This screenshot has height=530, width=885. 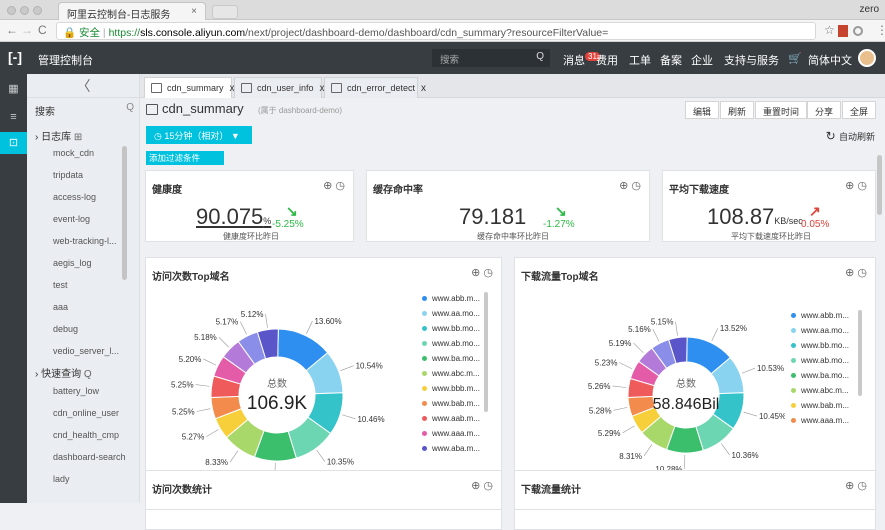 I want to click on sidebar-item-logstore: test, so click(x=77, y=285).